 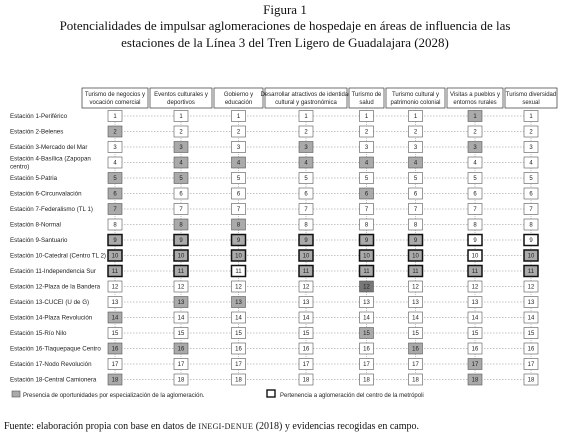 What do you see at coordinates (38, 333) in the screenshot?
I see `station-label: Estación 15-Río Nilo` at bounding box center [38, 333].